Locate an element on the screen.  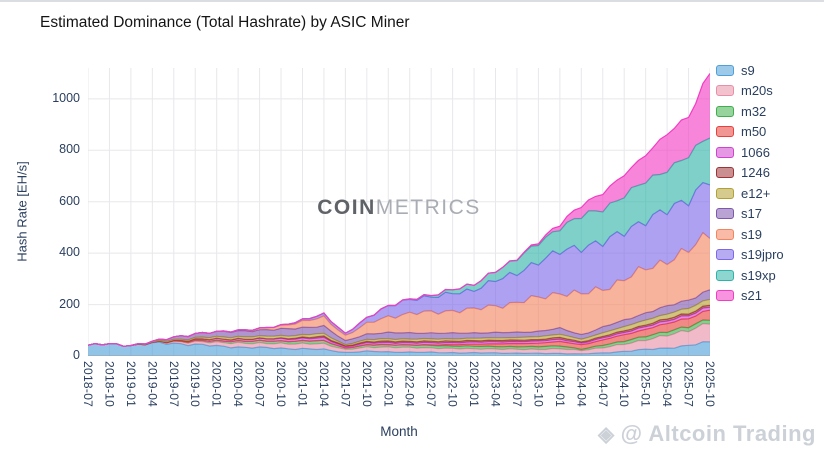
x-tick-label: 2025-07 is located at coordinates (688, 384).